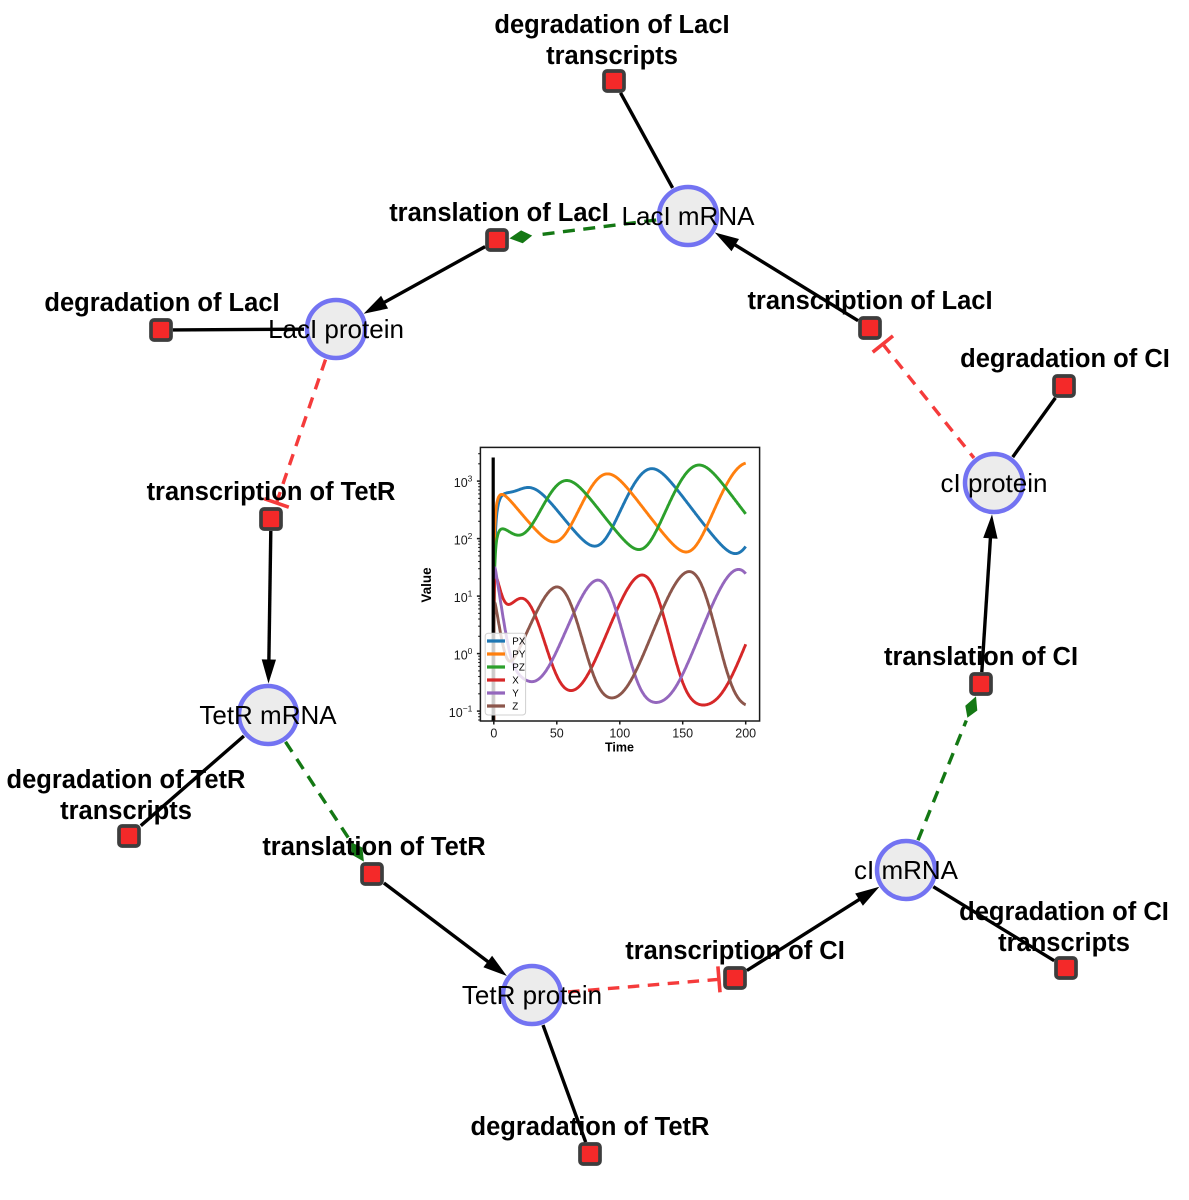 This screenshot has height=1200, width=1189. What do you see at coordinates (981, 657) in the screenshot?
I see `svg-text: translation of CI` at bounding box center [981, 657].